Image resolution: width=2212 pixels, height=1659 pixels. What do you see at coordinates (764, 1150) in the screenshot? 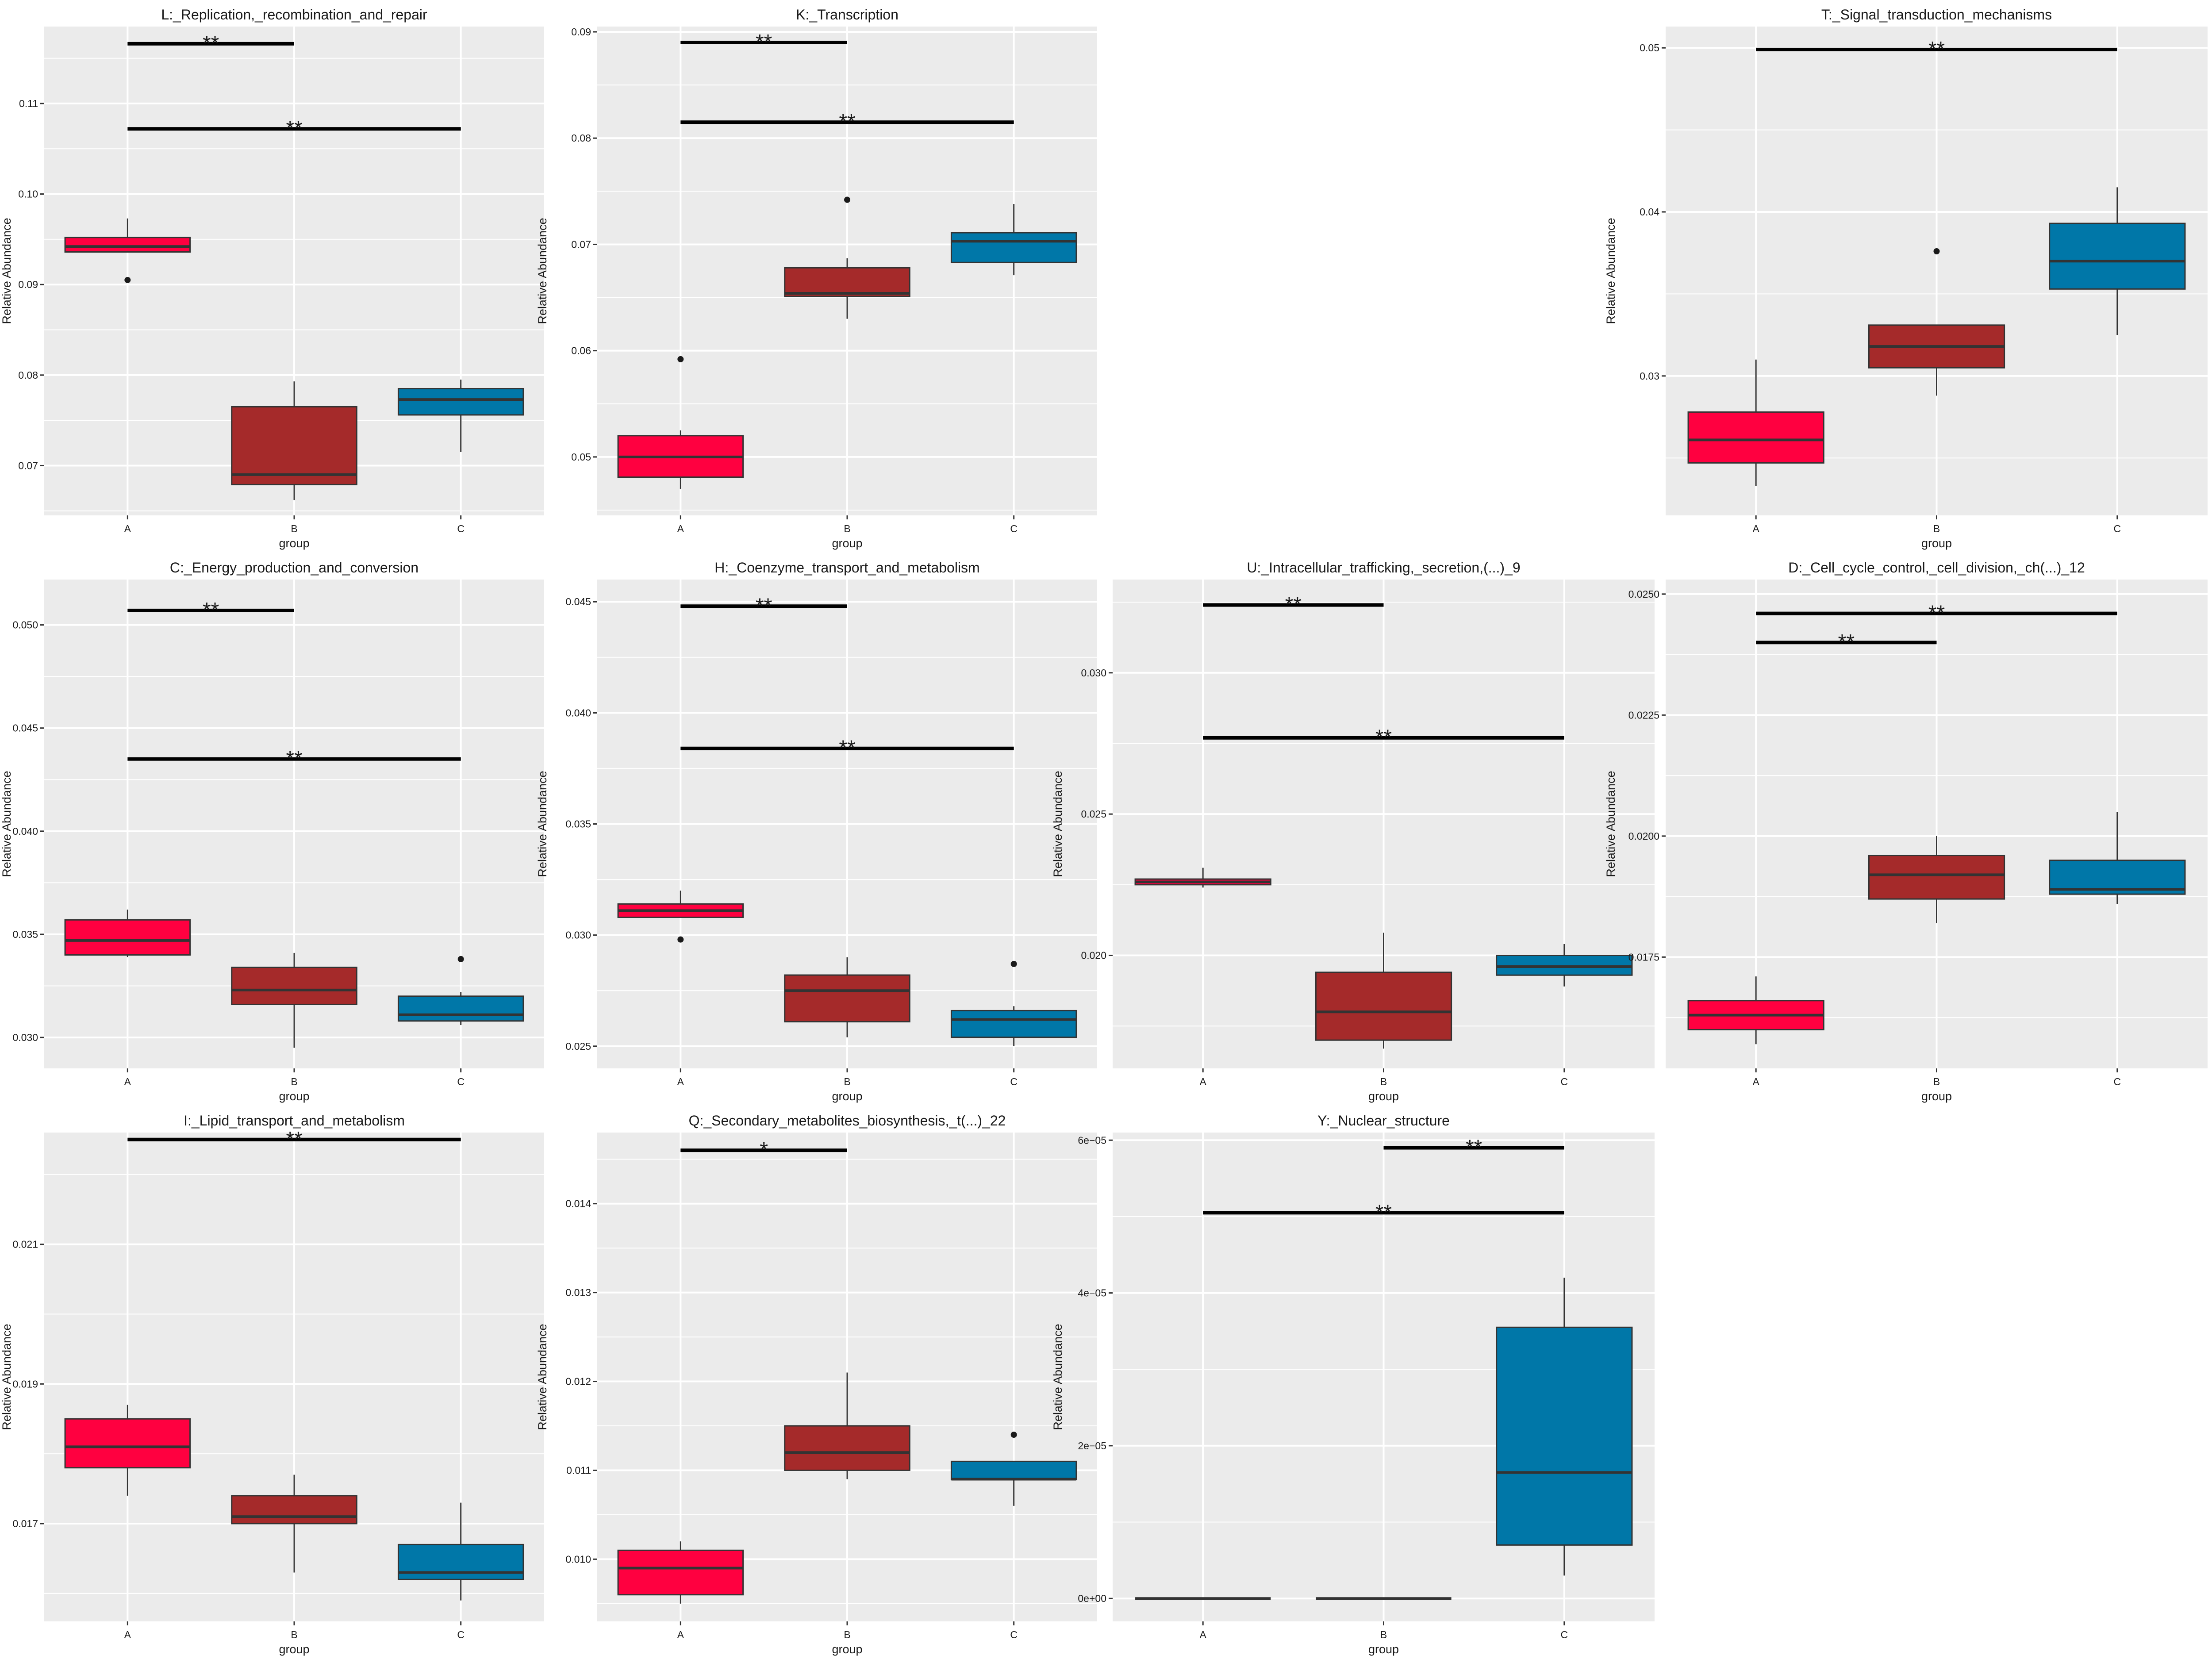
I see `significance-label: *` at bounding box center [764, 1150].